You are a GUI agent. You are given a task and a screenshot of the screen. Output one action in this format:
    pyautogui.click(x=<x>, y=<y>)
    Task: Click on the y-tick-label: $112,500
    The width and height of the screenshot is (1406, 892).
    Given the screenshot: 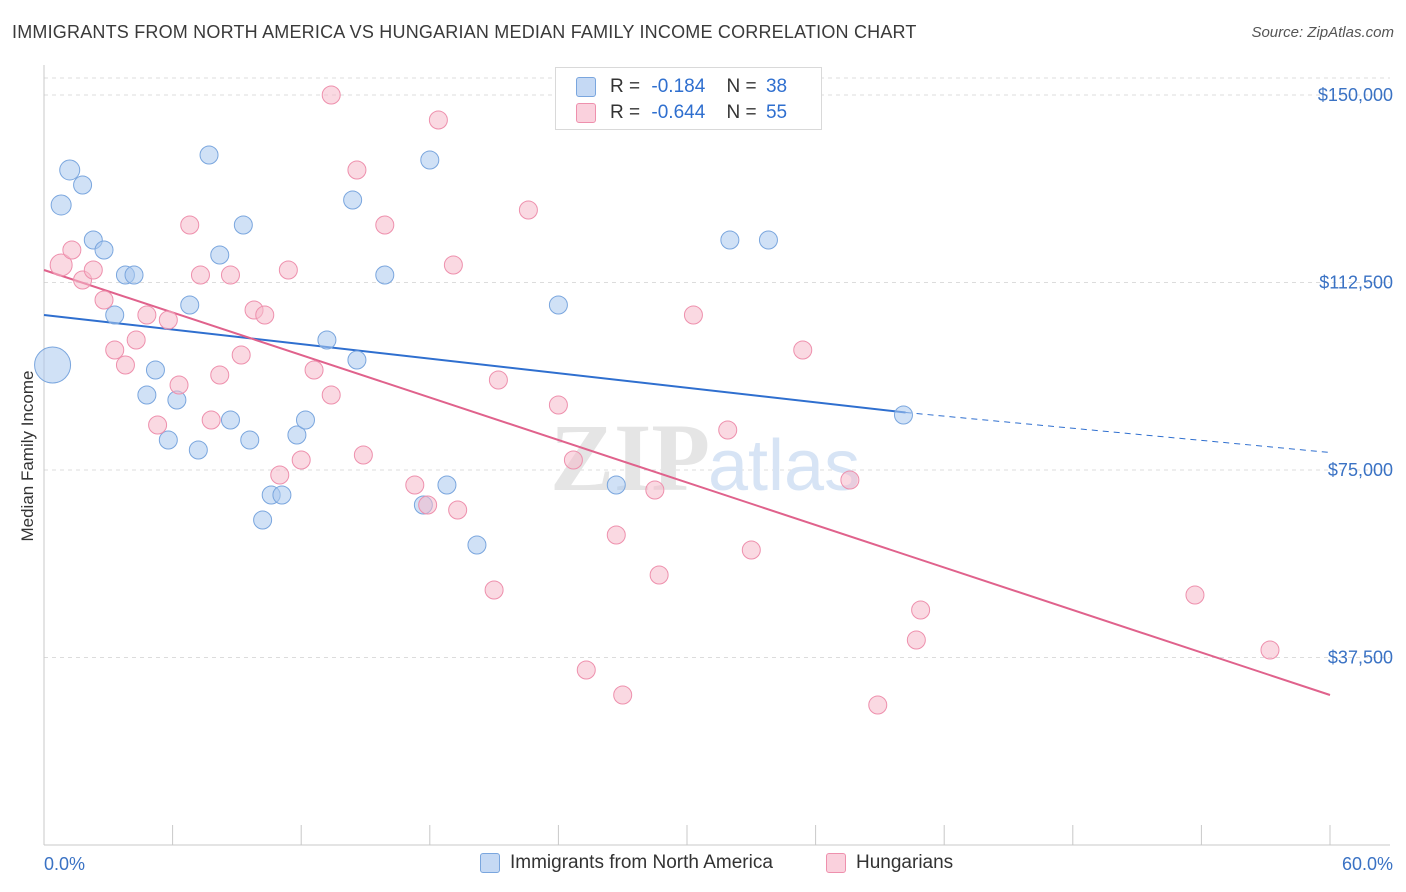 What is the action you would take?
    pyautogui.click(x=1356, y=283)
    